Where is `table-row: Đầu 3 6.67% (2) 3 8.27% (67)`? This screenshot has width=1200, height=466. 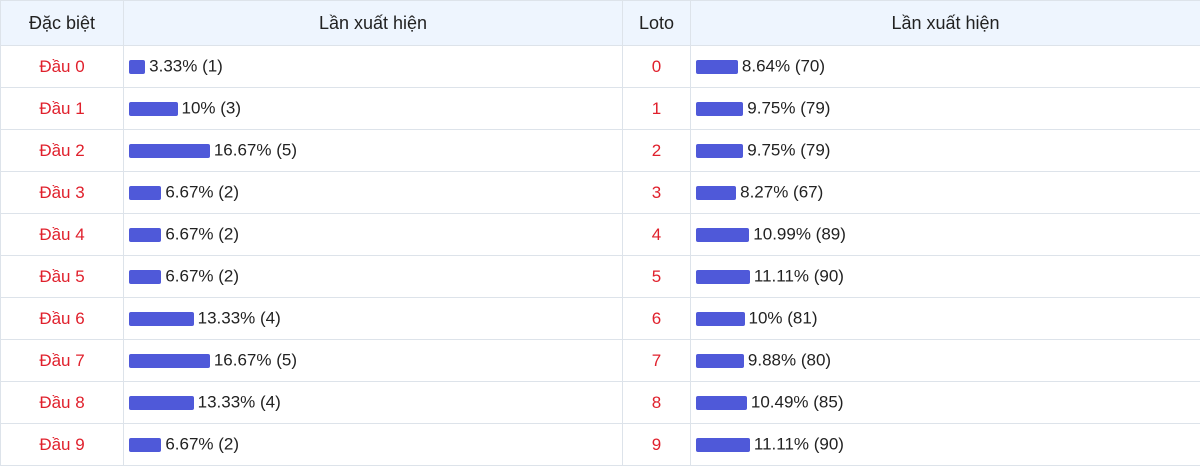
table-row: Đầu 3 6.67% (2) 3 8.27% (67) is located at coordinates (600, 192).